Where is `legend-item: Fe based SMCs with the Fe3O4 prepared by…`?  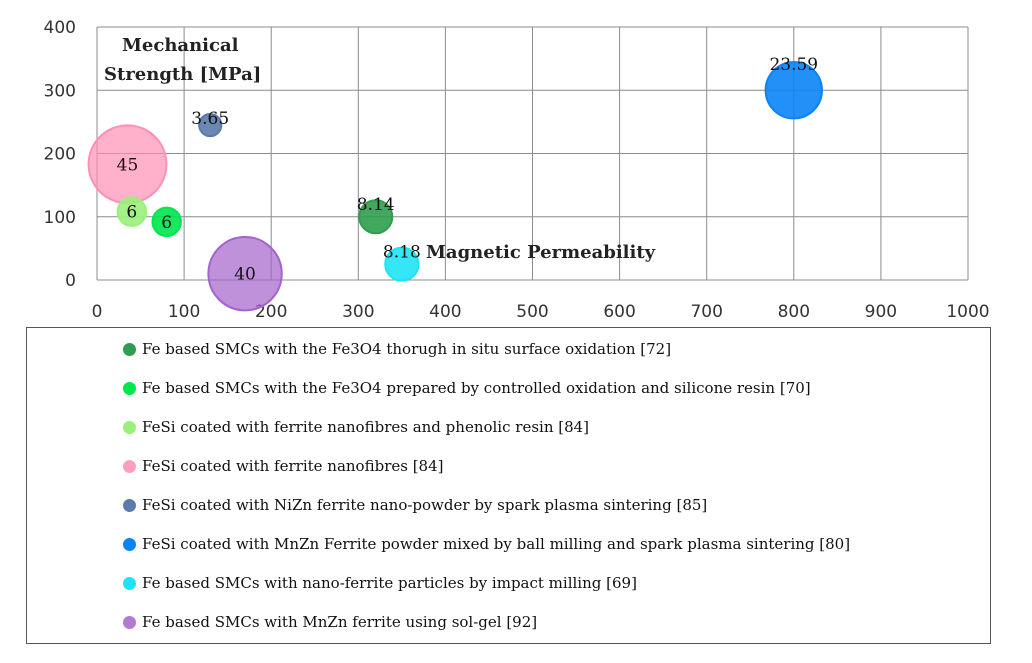 legend-item: Fe based SMCs with the Fe3O4 prepared by… is located at coordinates (467, 388).